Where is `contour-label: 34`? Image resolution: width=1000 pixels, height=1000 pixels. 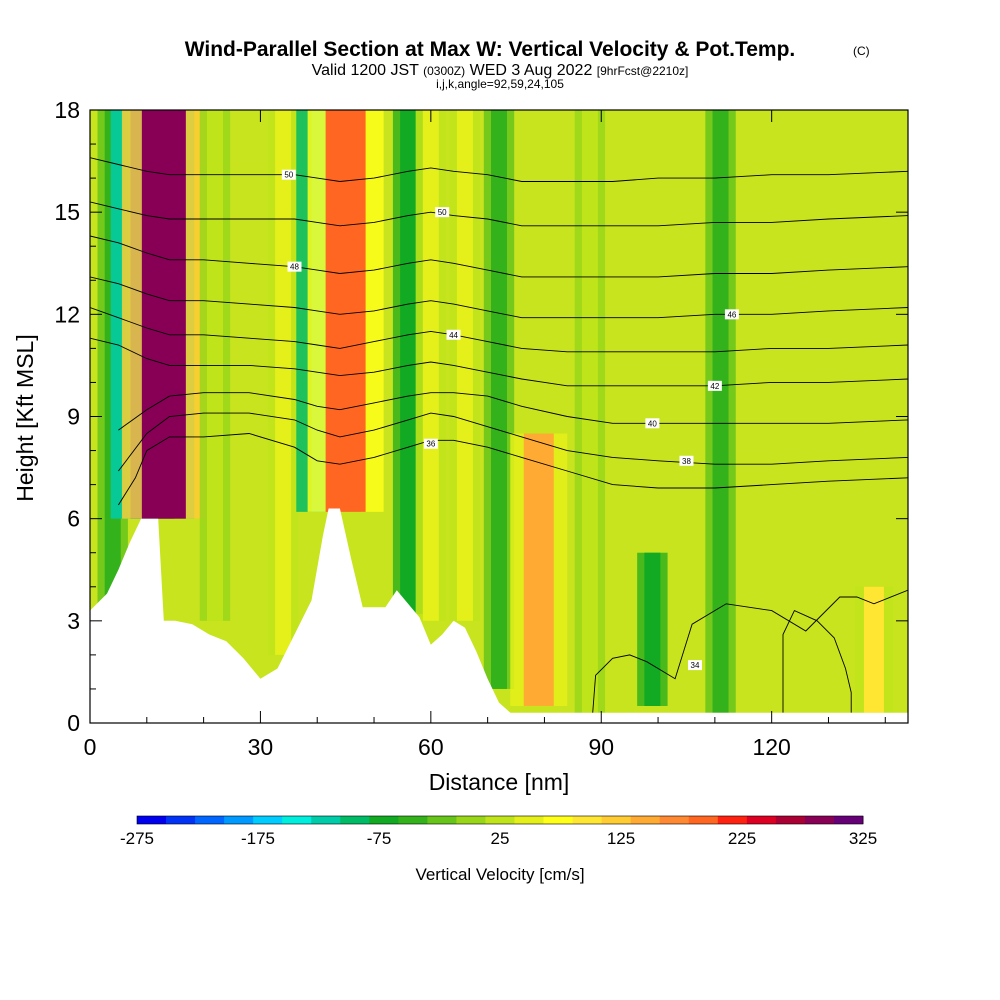 contour-label: 34 is located at coordinates (695, 665).